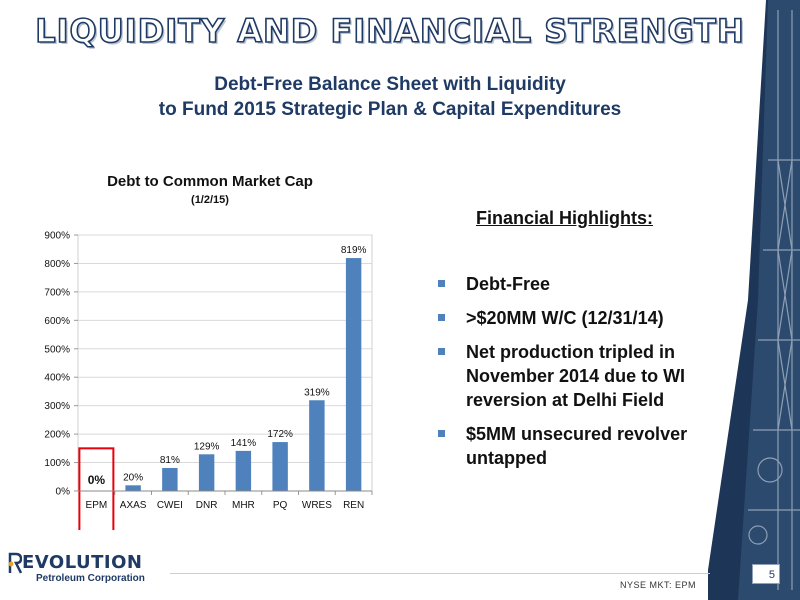  I want to click on oil-rig-sidebar-image, so click(754, 300).